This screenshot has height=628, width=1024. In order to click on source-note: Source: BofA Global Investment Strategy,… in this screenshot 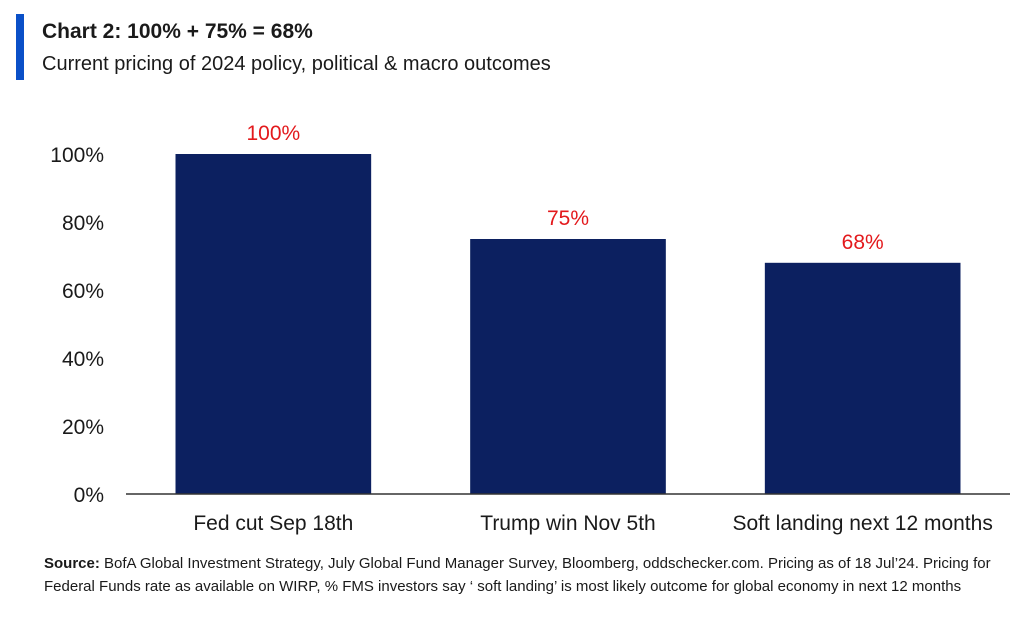, I will do `click(524, 575)`.